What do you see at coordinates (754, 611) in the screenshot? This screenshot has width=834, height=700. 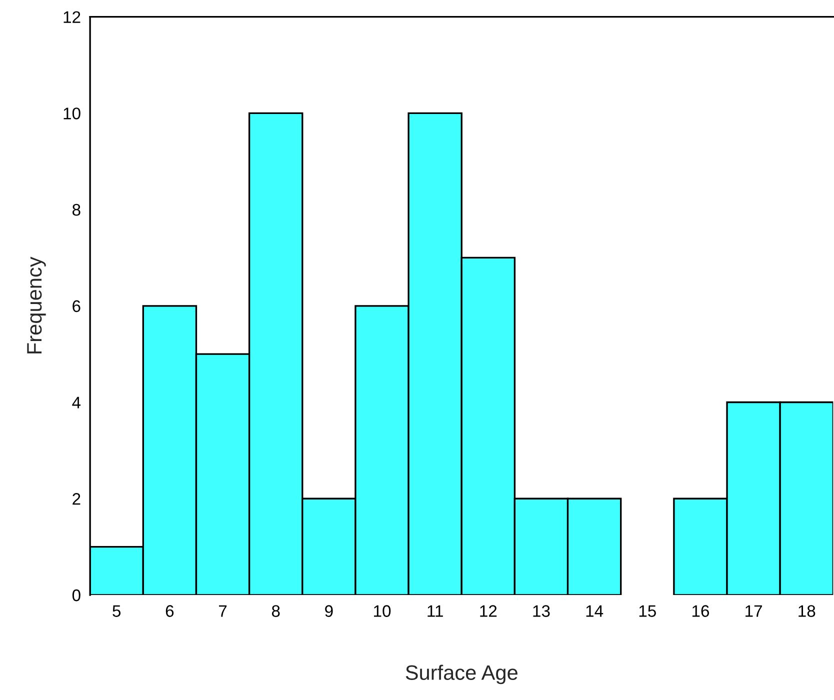 I see `x-tick-label: 17` at bounding box center [754, 611].